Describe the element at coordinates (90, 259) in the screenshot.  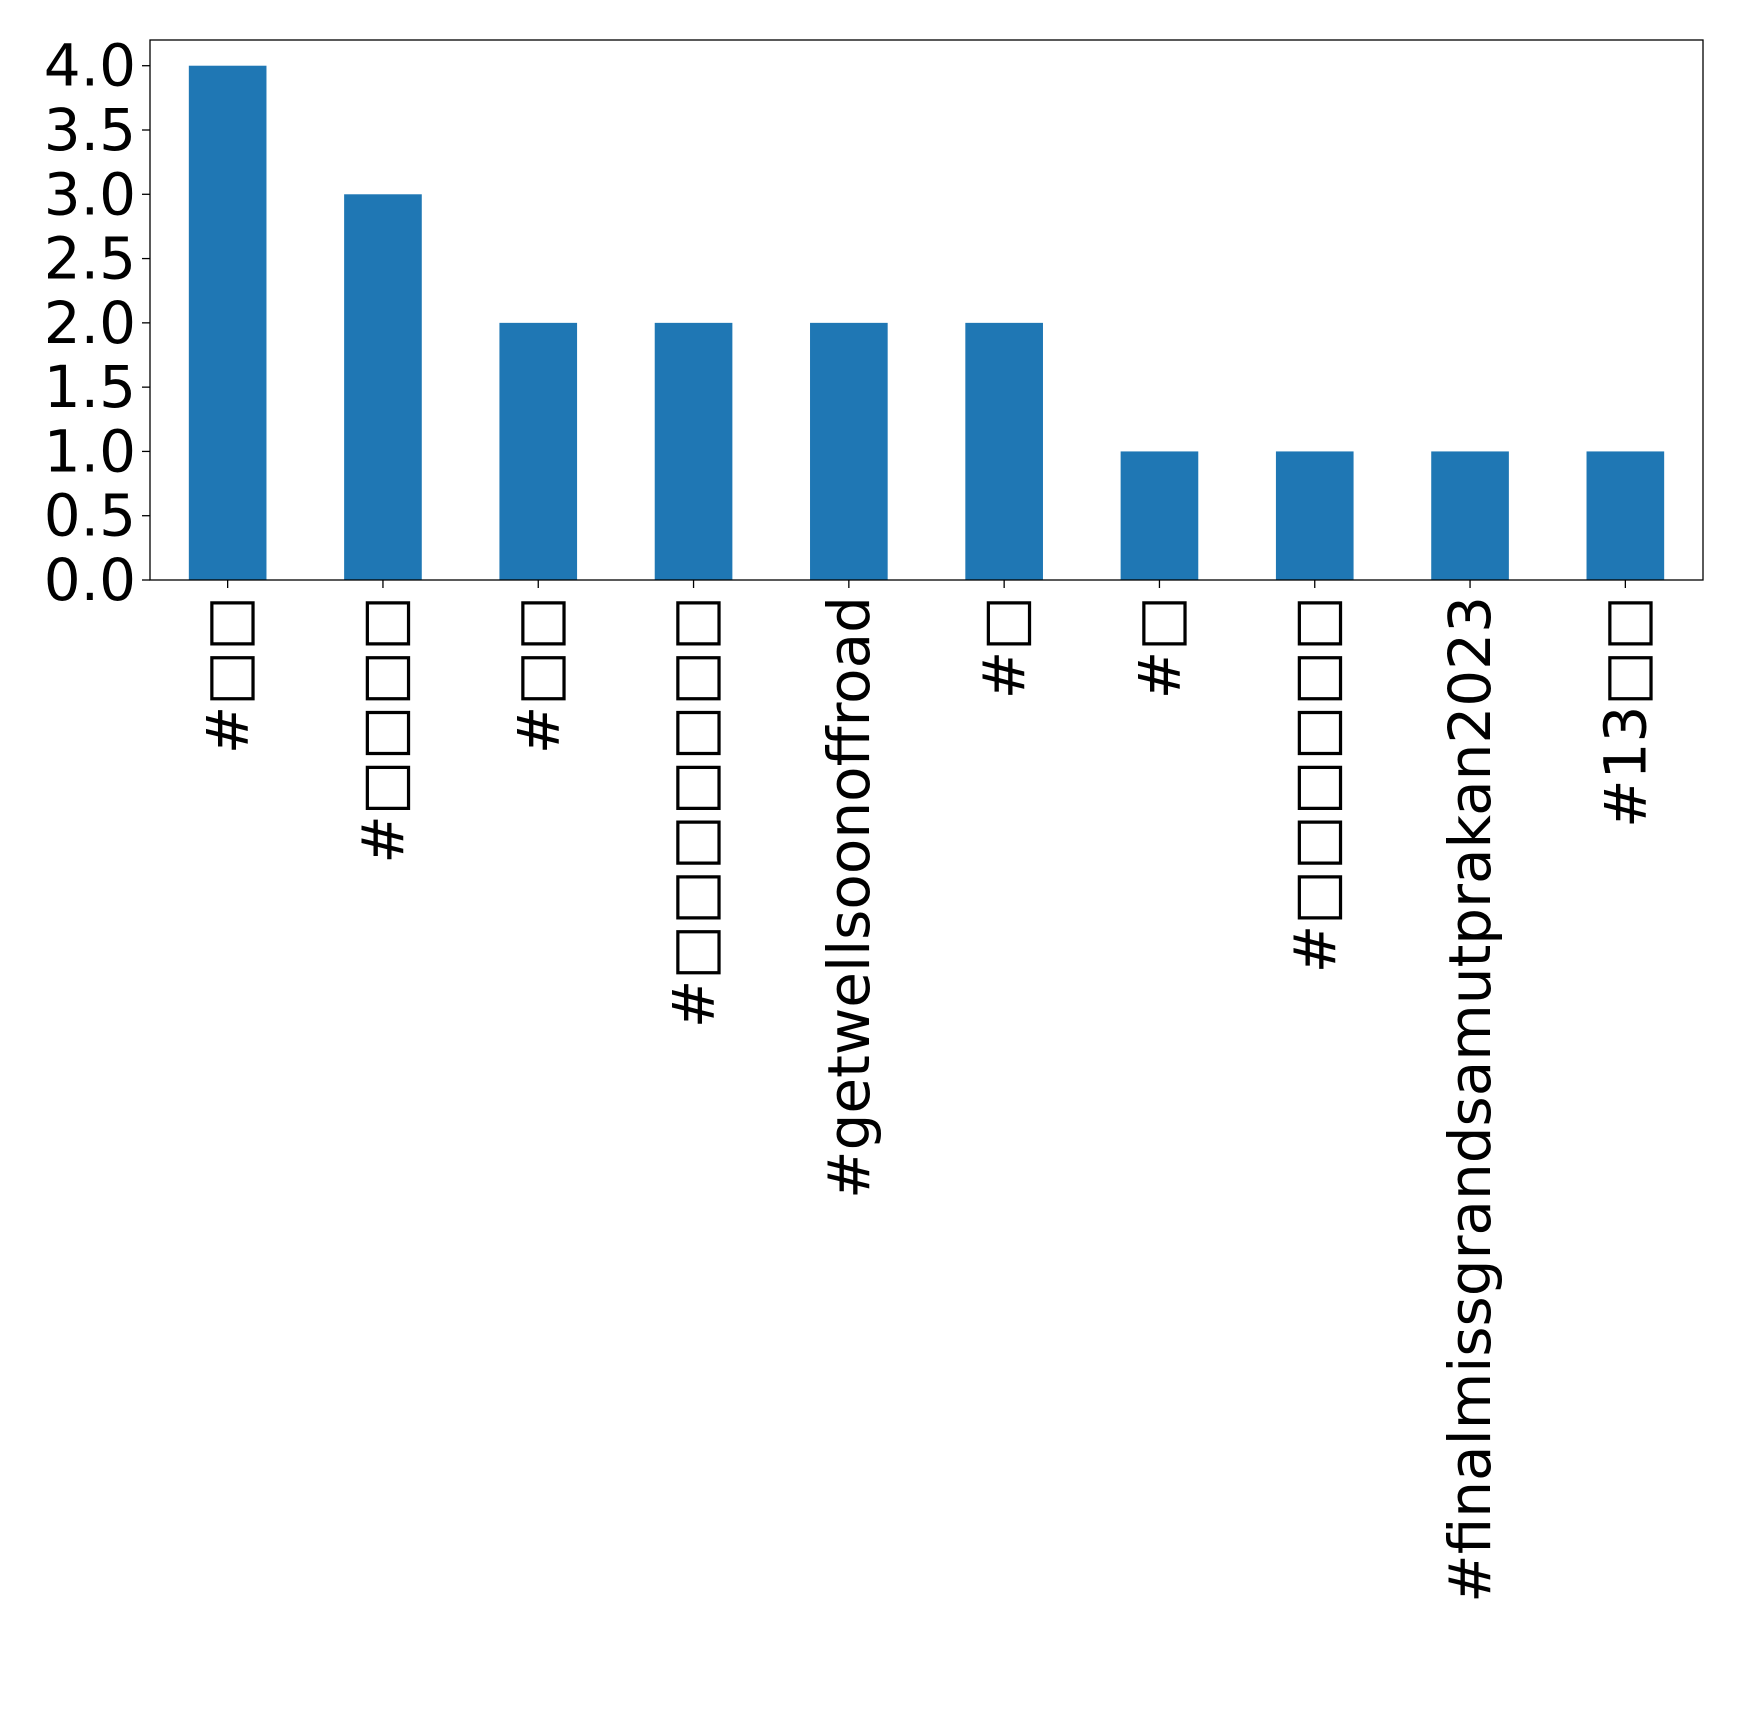
I see `y-tick-label-5: 2.5` at that location.